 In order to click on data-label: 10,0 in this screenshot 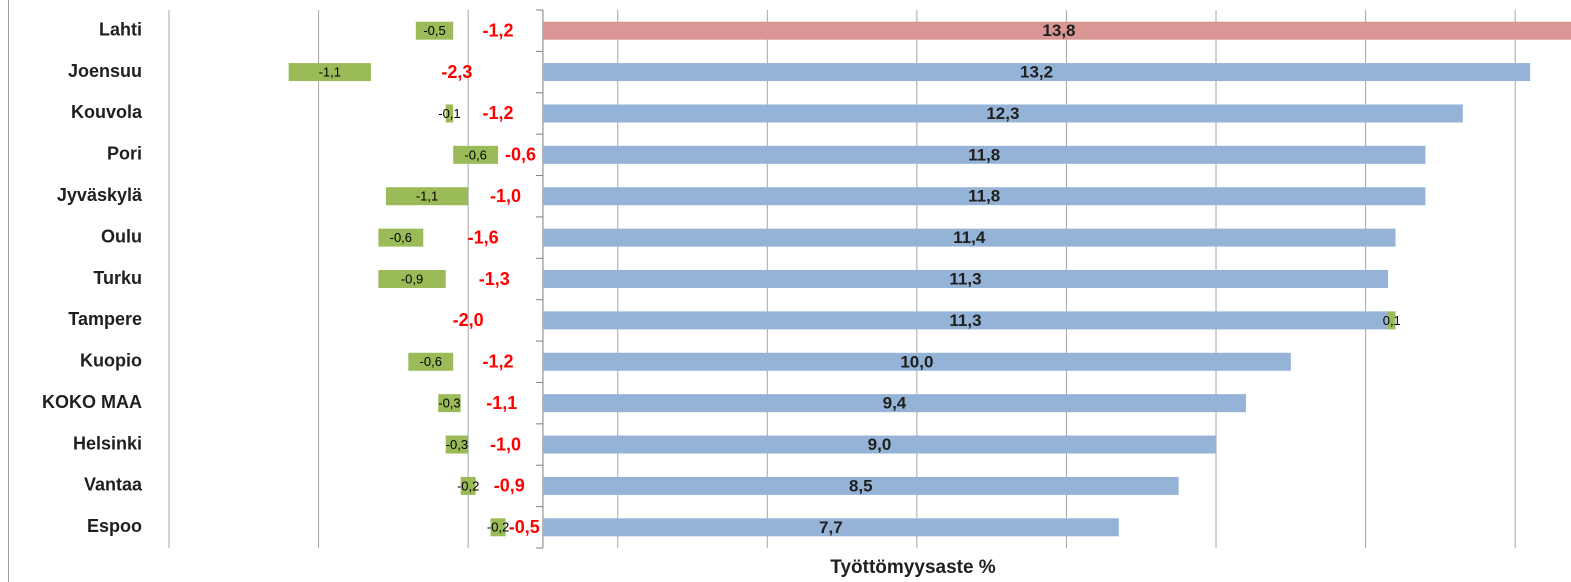, I will do `click(916, 361)`.